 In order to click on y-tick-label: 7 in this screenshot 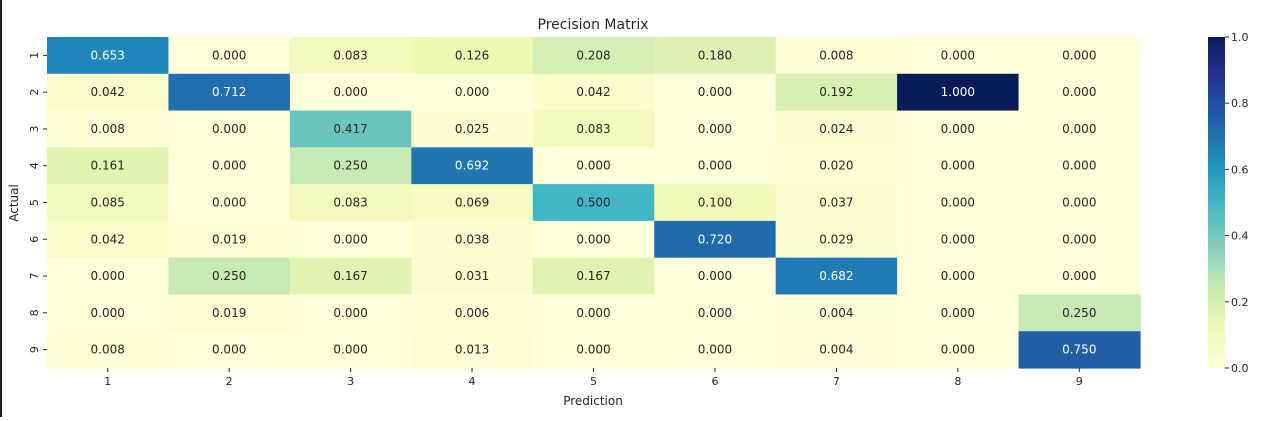, I will do `click(34, 276)`.